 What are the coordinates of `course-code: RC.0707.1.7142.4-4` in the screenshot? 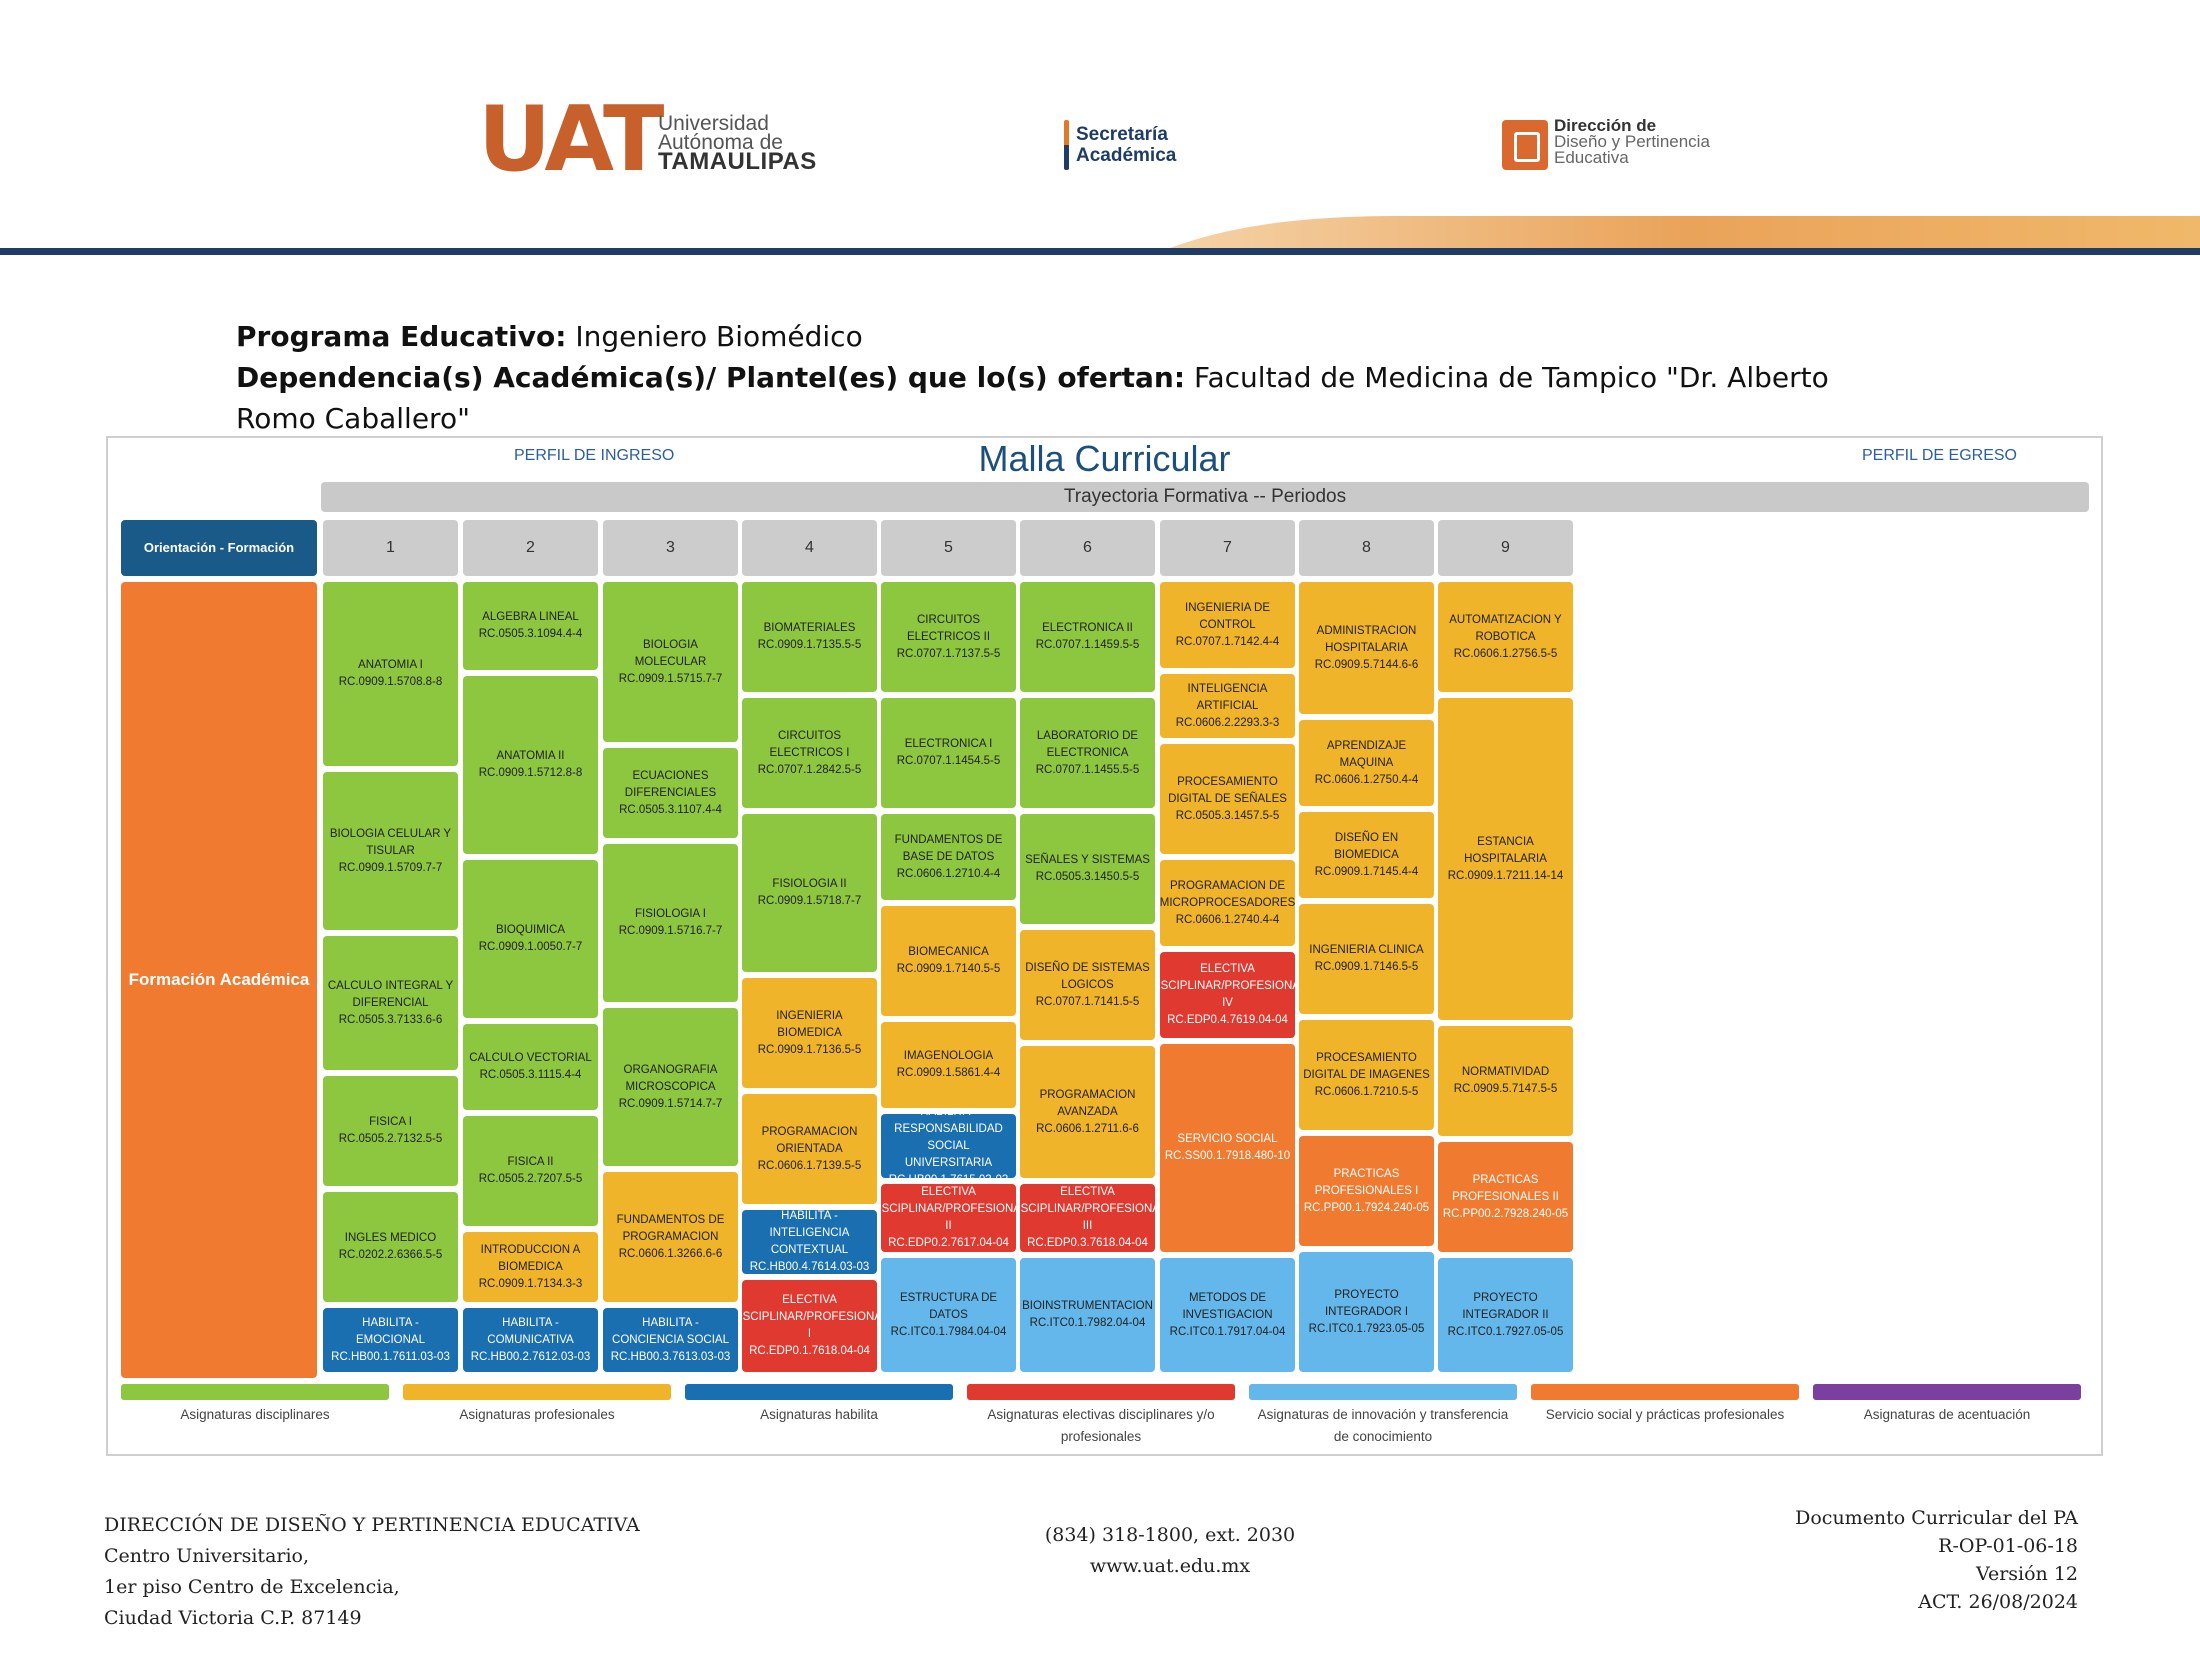 It's located at (1227, 641).